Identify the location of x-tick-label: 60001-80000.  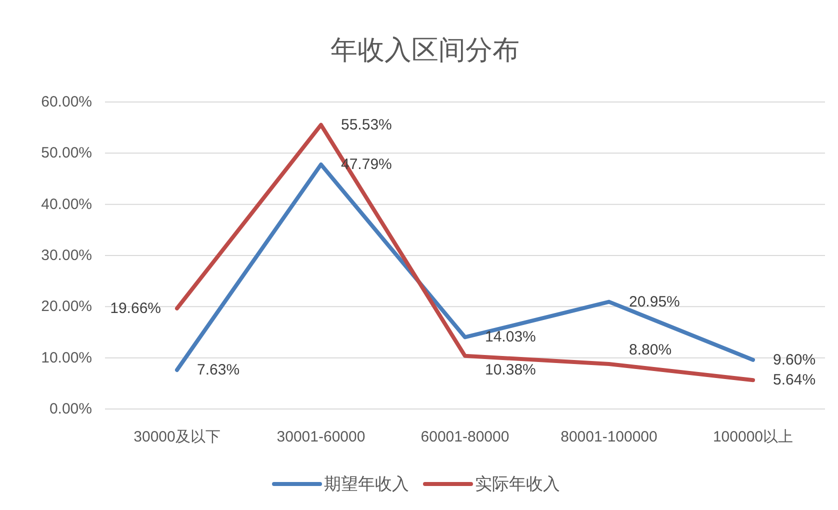
(465, 437).